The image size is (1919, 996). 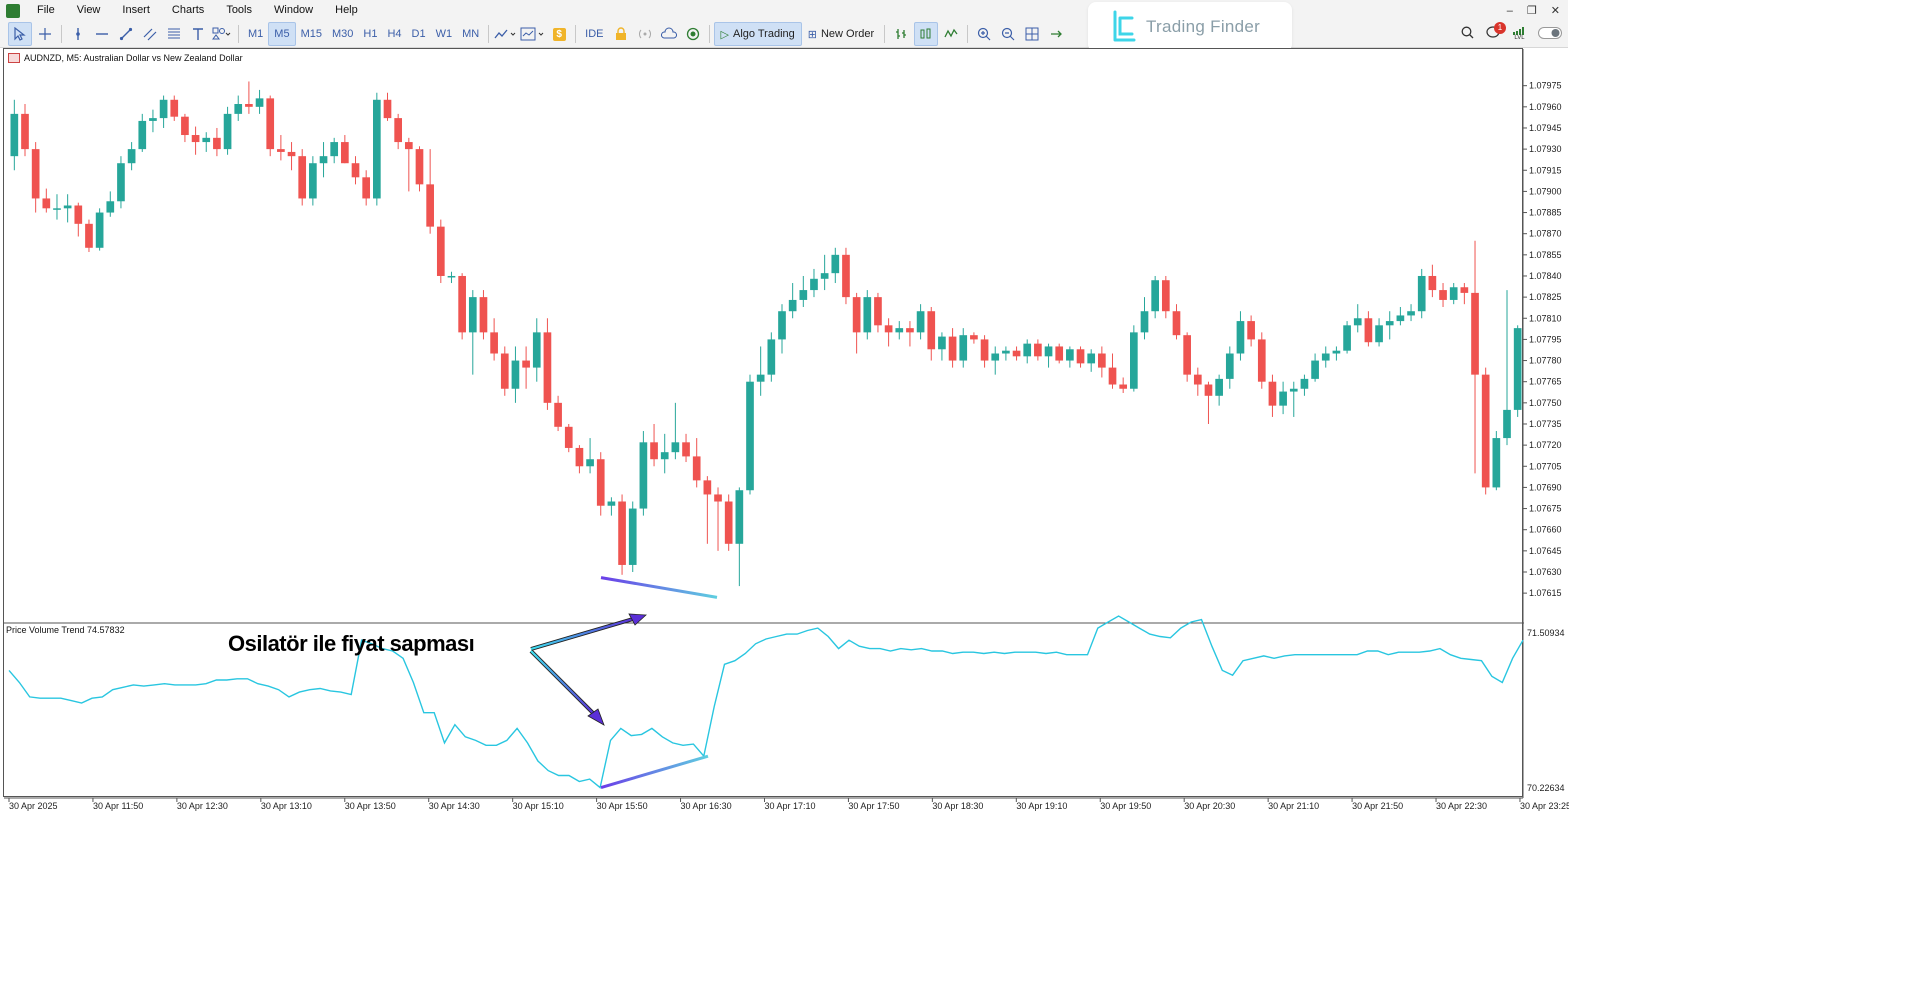 What do you see at coordinates (198, 34) in the screenshot?
I see `text-icon` at bounding box center [198, 34].